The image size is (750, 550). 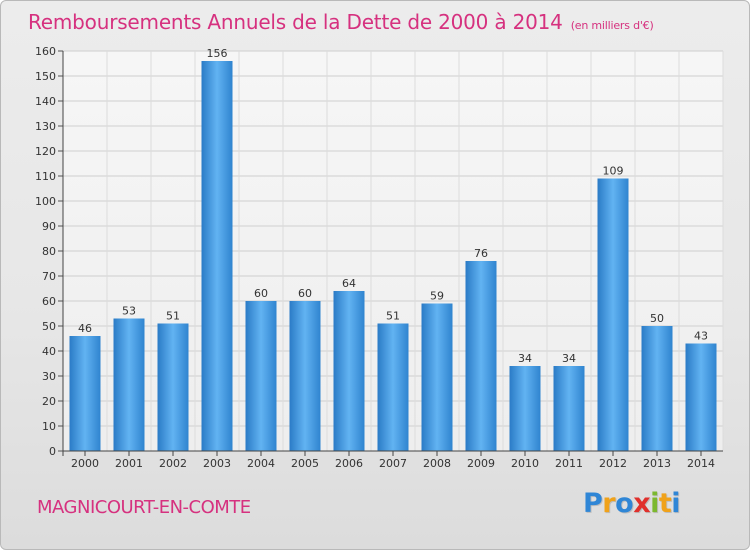 I want to click on bar-2011, so click(x=569, y=408).